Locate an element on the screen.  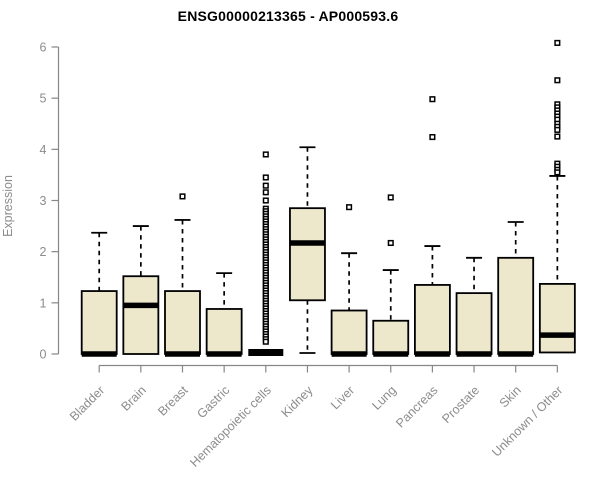
chart-title: ENSG00000213365 - AP000593.6 is located at coordinates (288, 16).